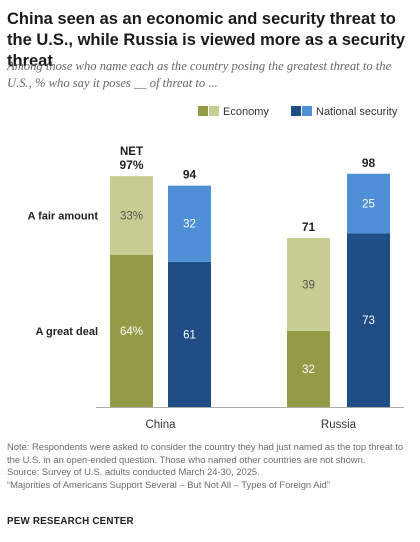 The image size is (420, 542). Describe the element at coordinates (131, 152) in the screenshot. I see `net-label: NET` at that location.